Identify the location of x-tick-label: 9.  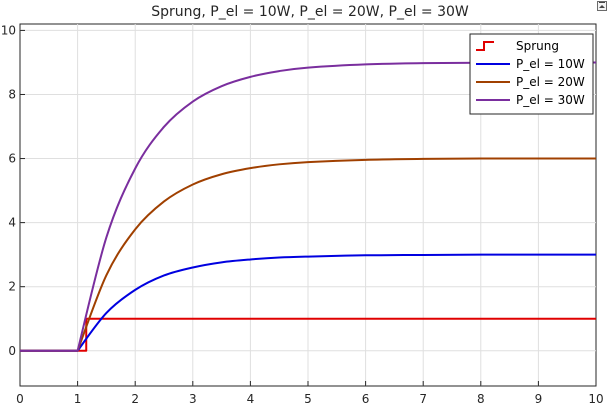
(539, 399).